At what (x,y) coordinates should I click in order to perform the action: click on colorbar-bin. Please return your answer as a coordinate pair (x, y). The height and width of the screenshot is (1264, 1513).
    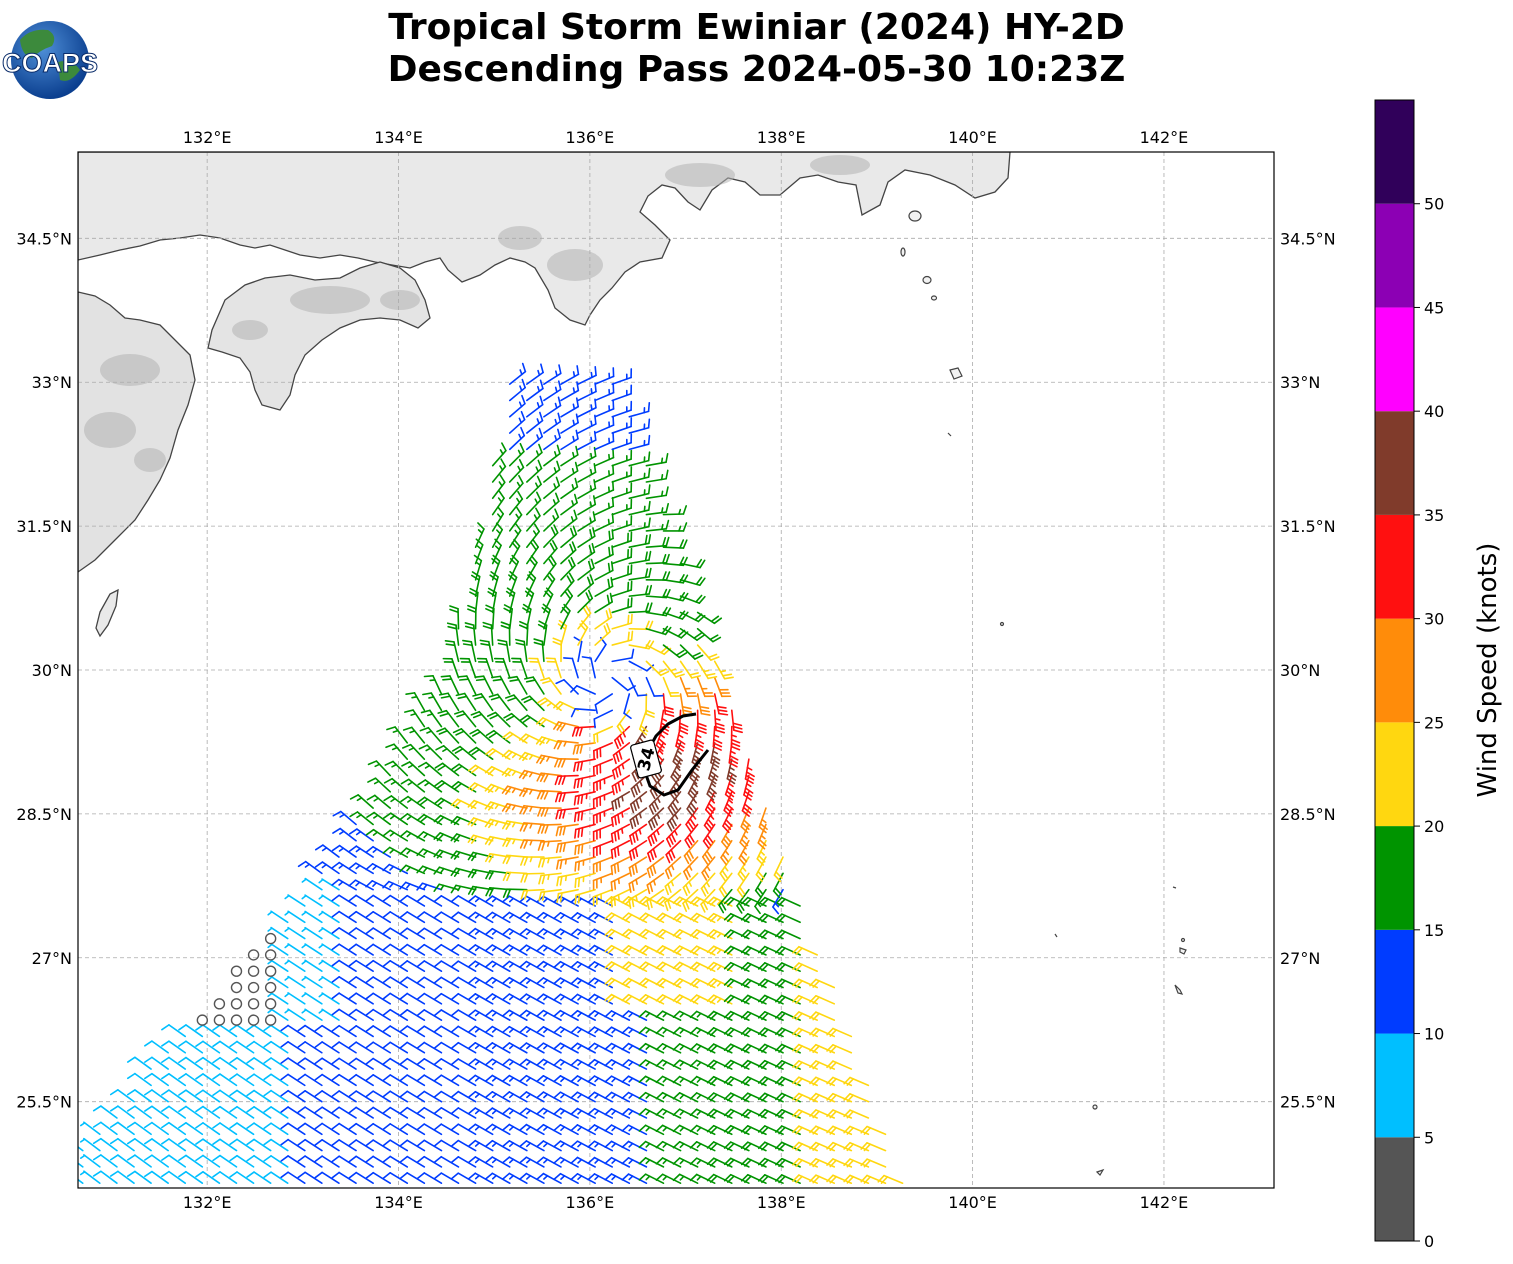
    Looking at the image, I should click on (1394, 878).